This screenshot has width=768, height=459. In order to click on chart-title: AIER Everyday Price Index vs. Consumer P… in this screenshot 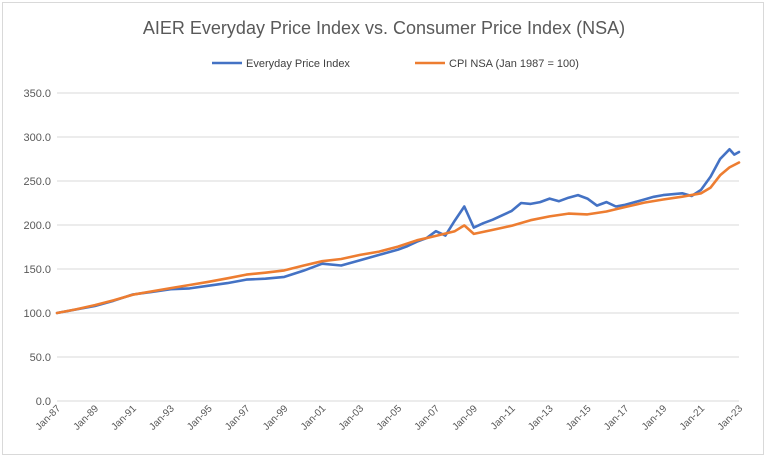, I will do `click(384, 28)`.